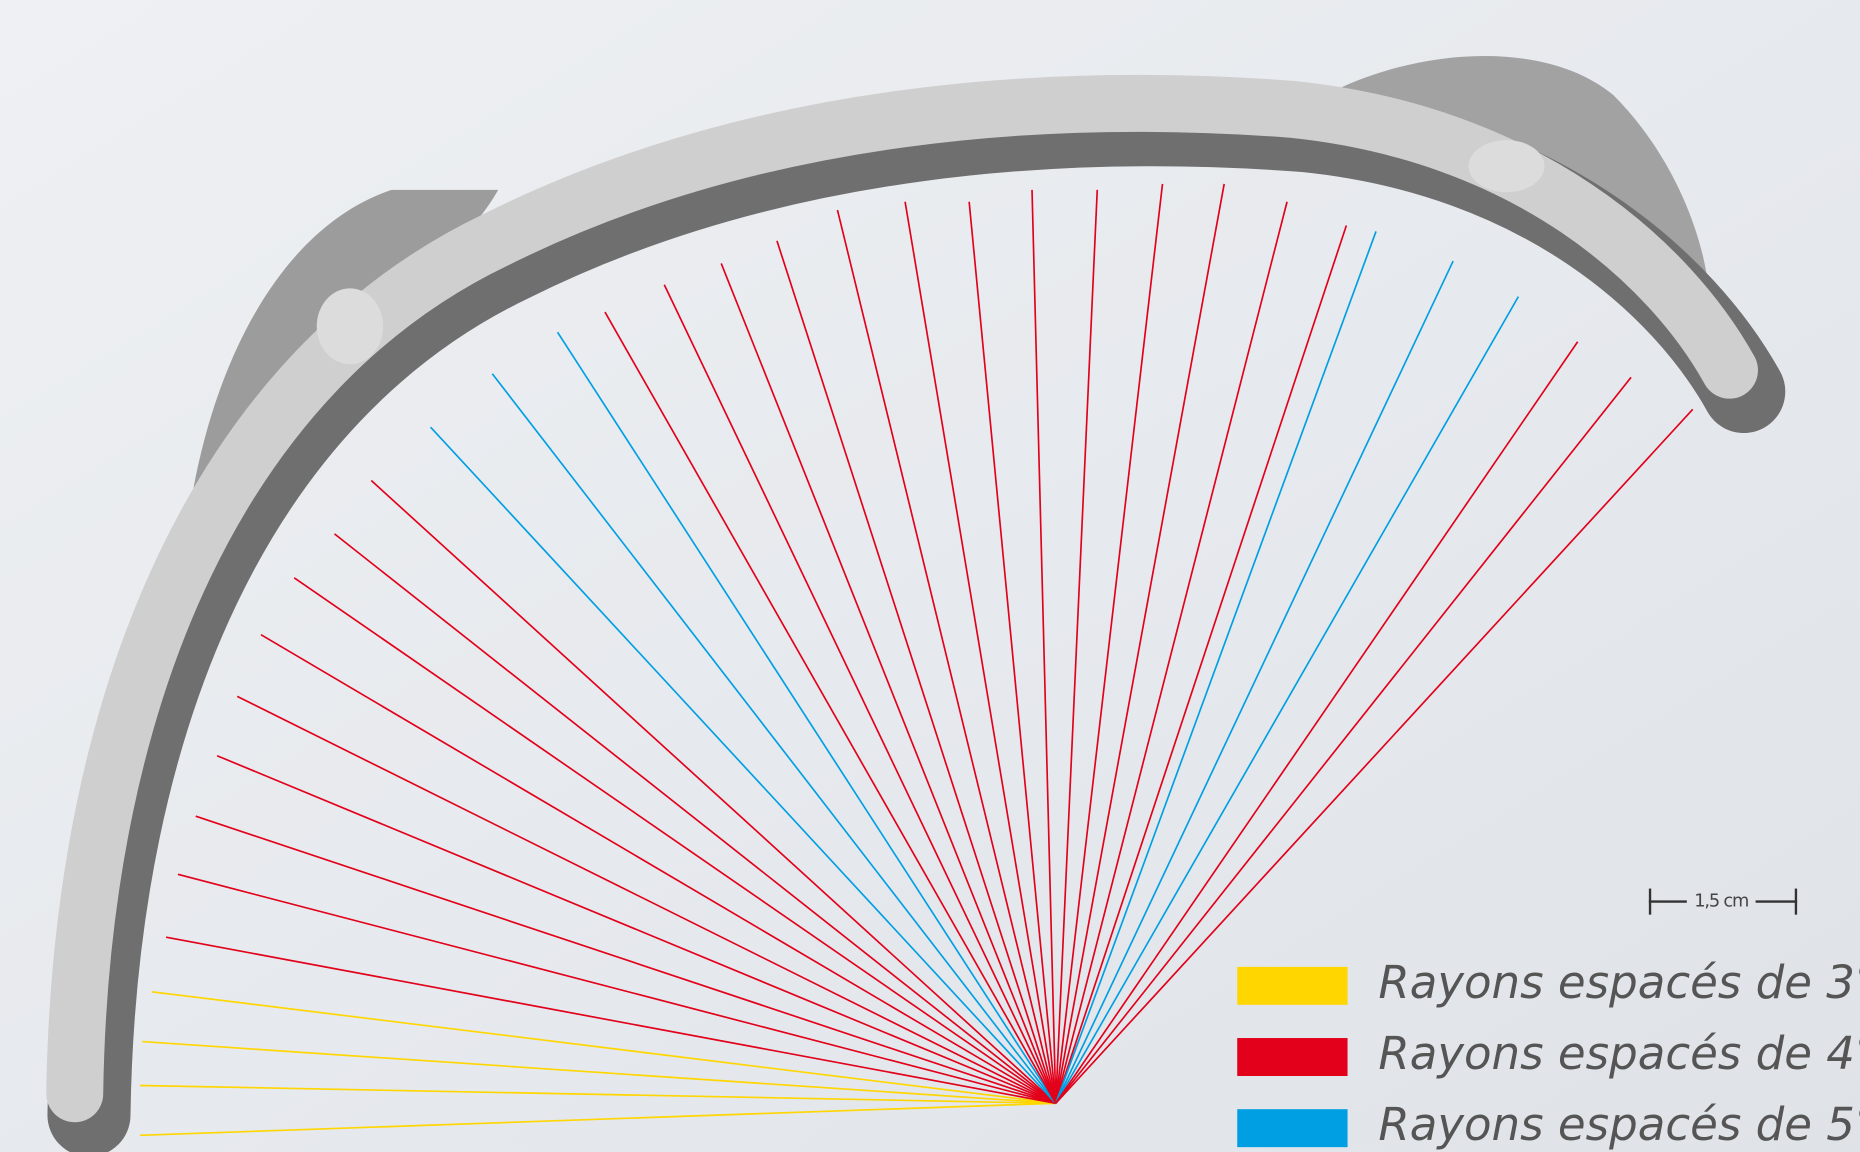 The height and width of the screenshot is (1152, 1860). What do you see at coordinates (1619, 1124) in the screenshot?
I see `legend-label: Rayons espacés de 5°` at bounding box center [1619, 1124].